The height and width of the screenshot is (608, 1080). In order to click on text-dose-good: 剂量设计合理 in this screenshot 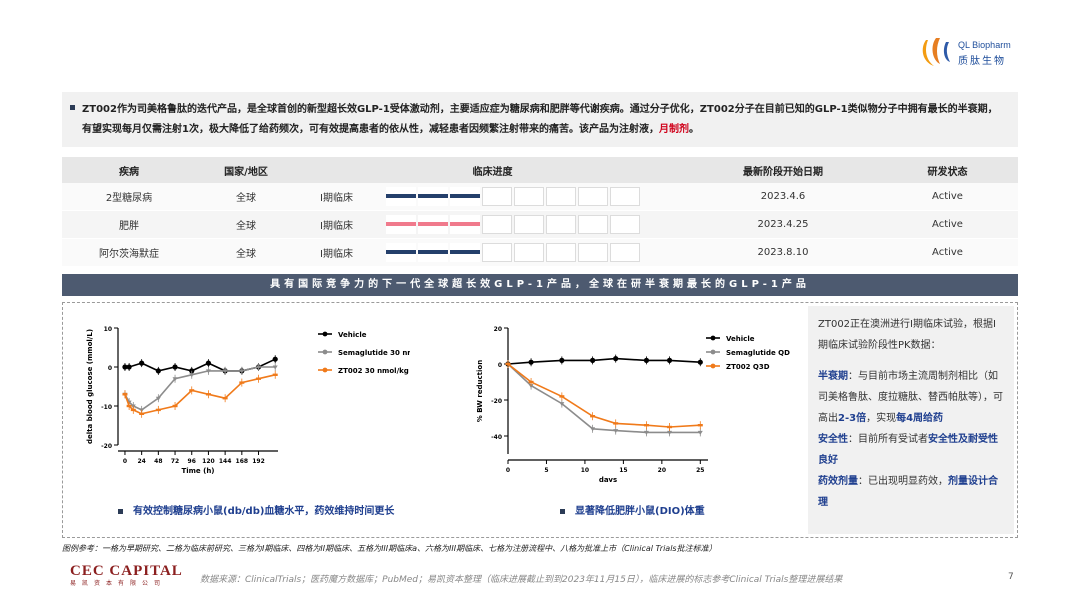, I will do `click(908, 492)`.